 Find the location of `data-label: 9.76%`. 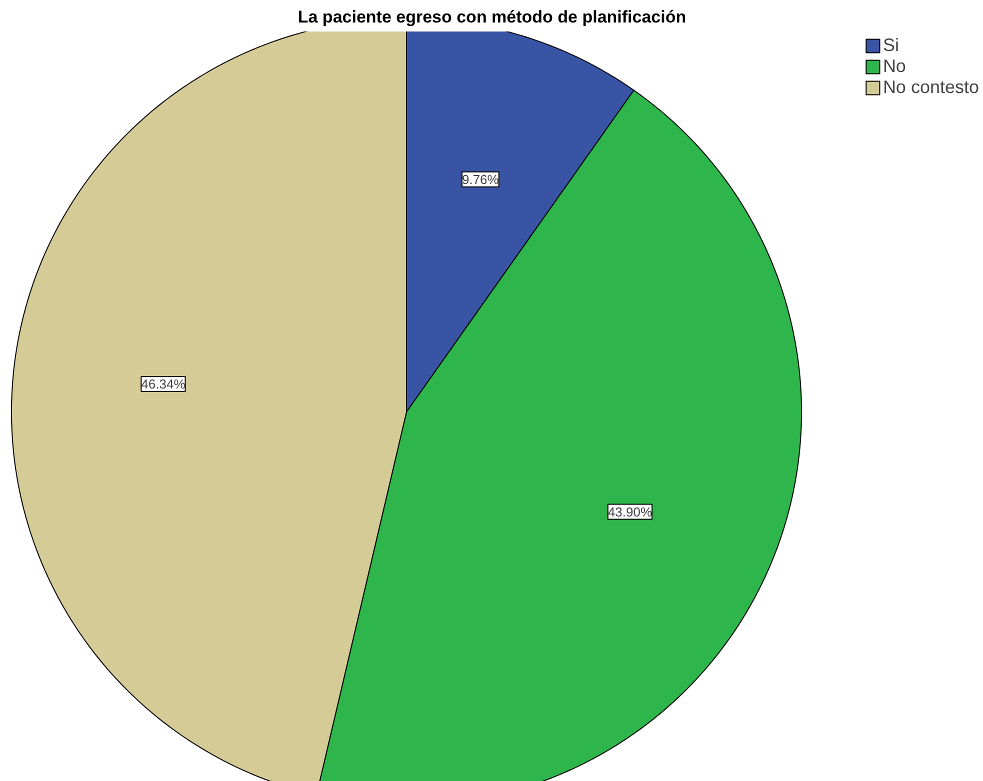

data-label: 9.76% is located at coordinates (481, 179).